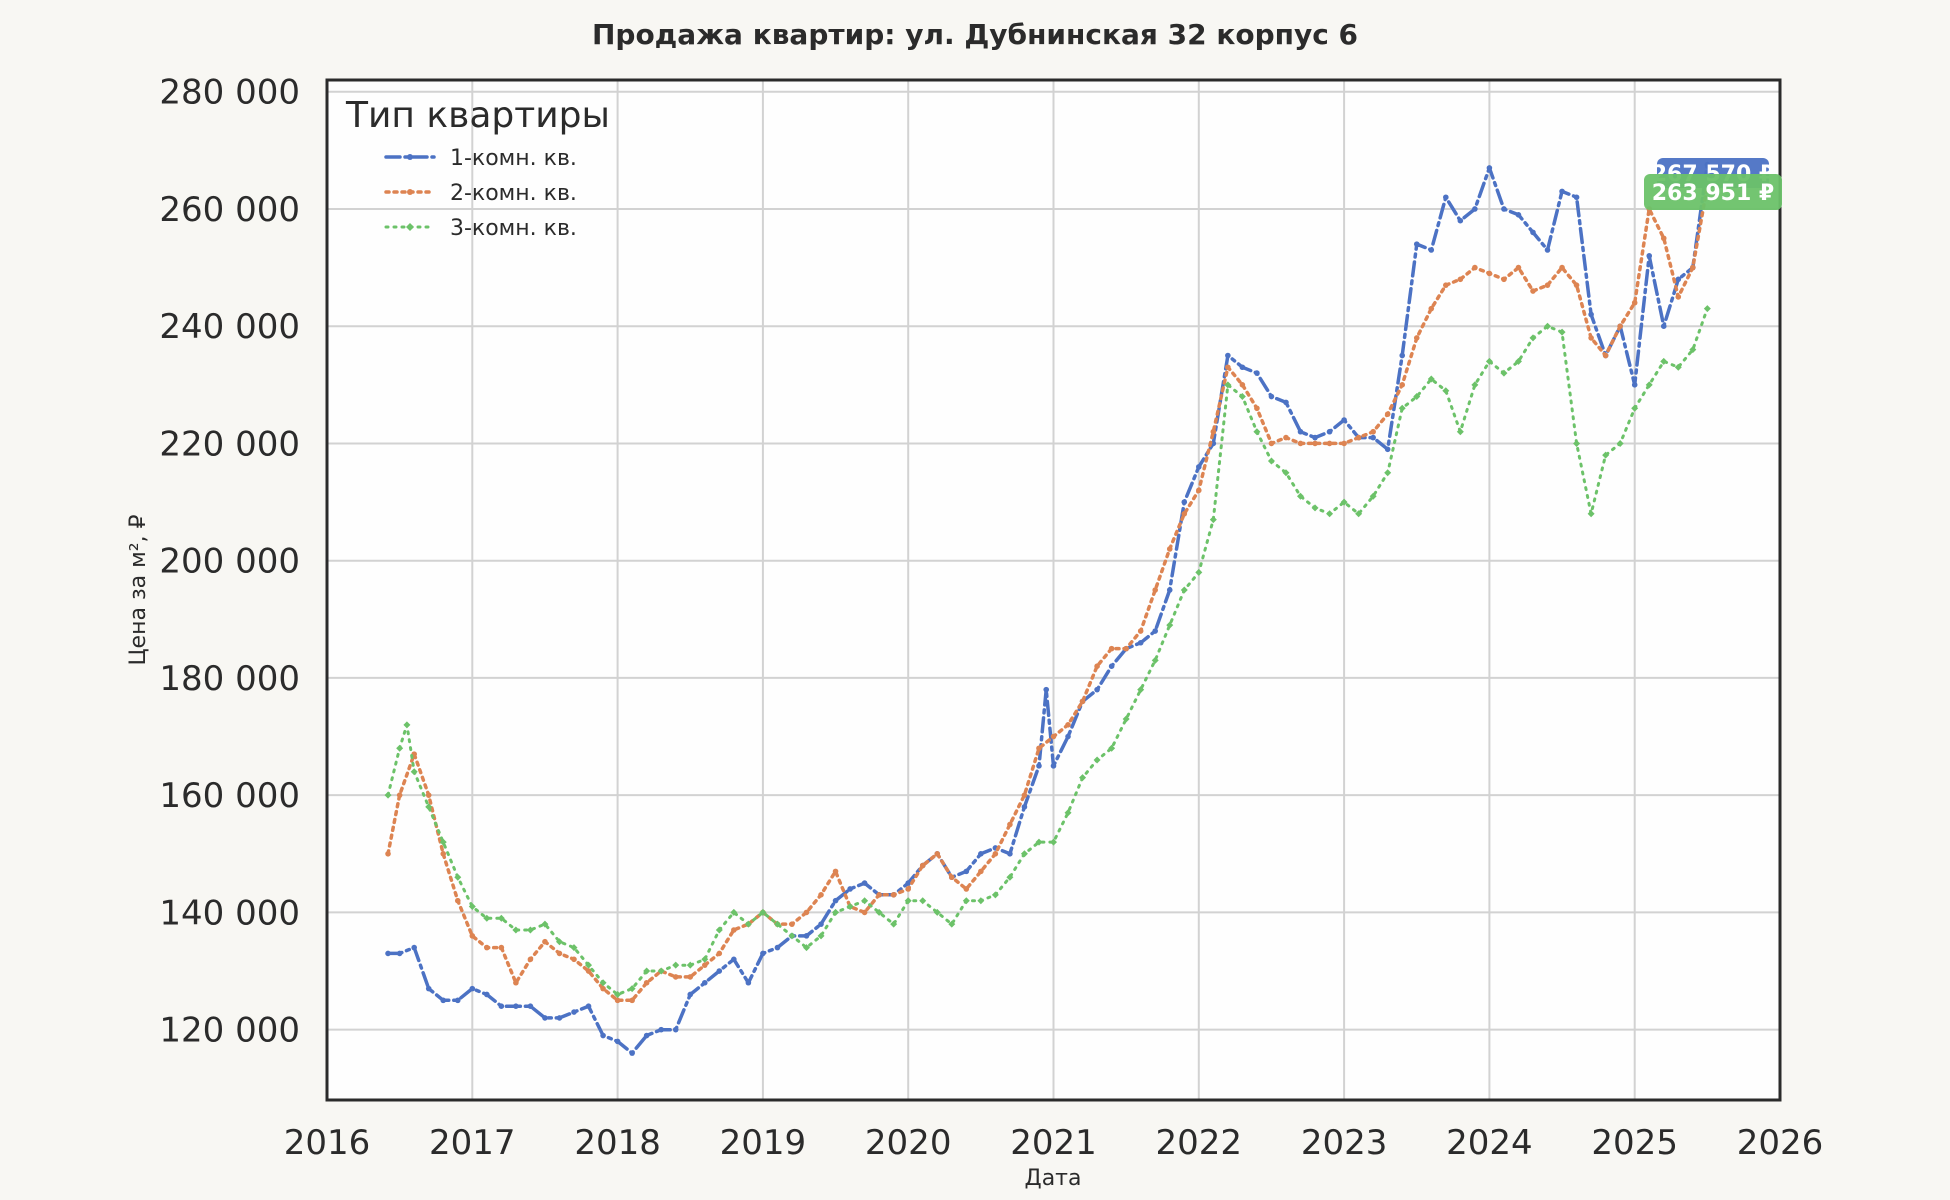  What do you see at coordinates (1053, 1143) in the screenshot?
I see `x-tick-label: 2021` at bounding box center [1053, 1143].